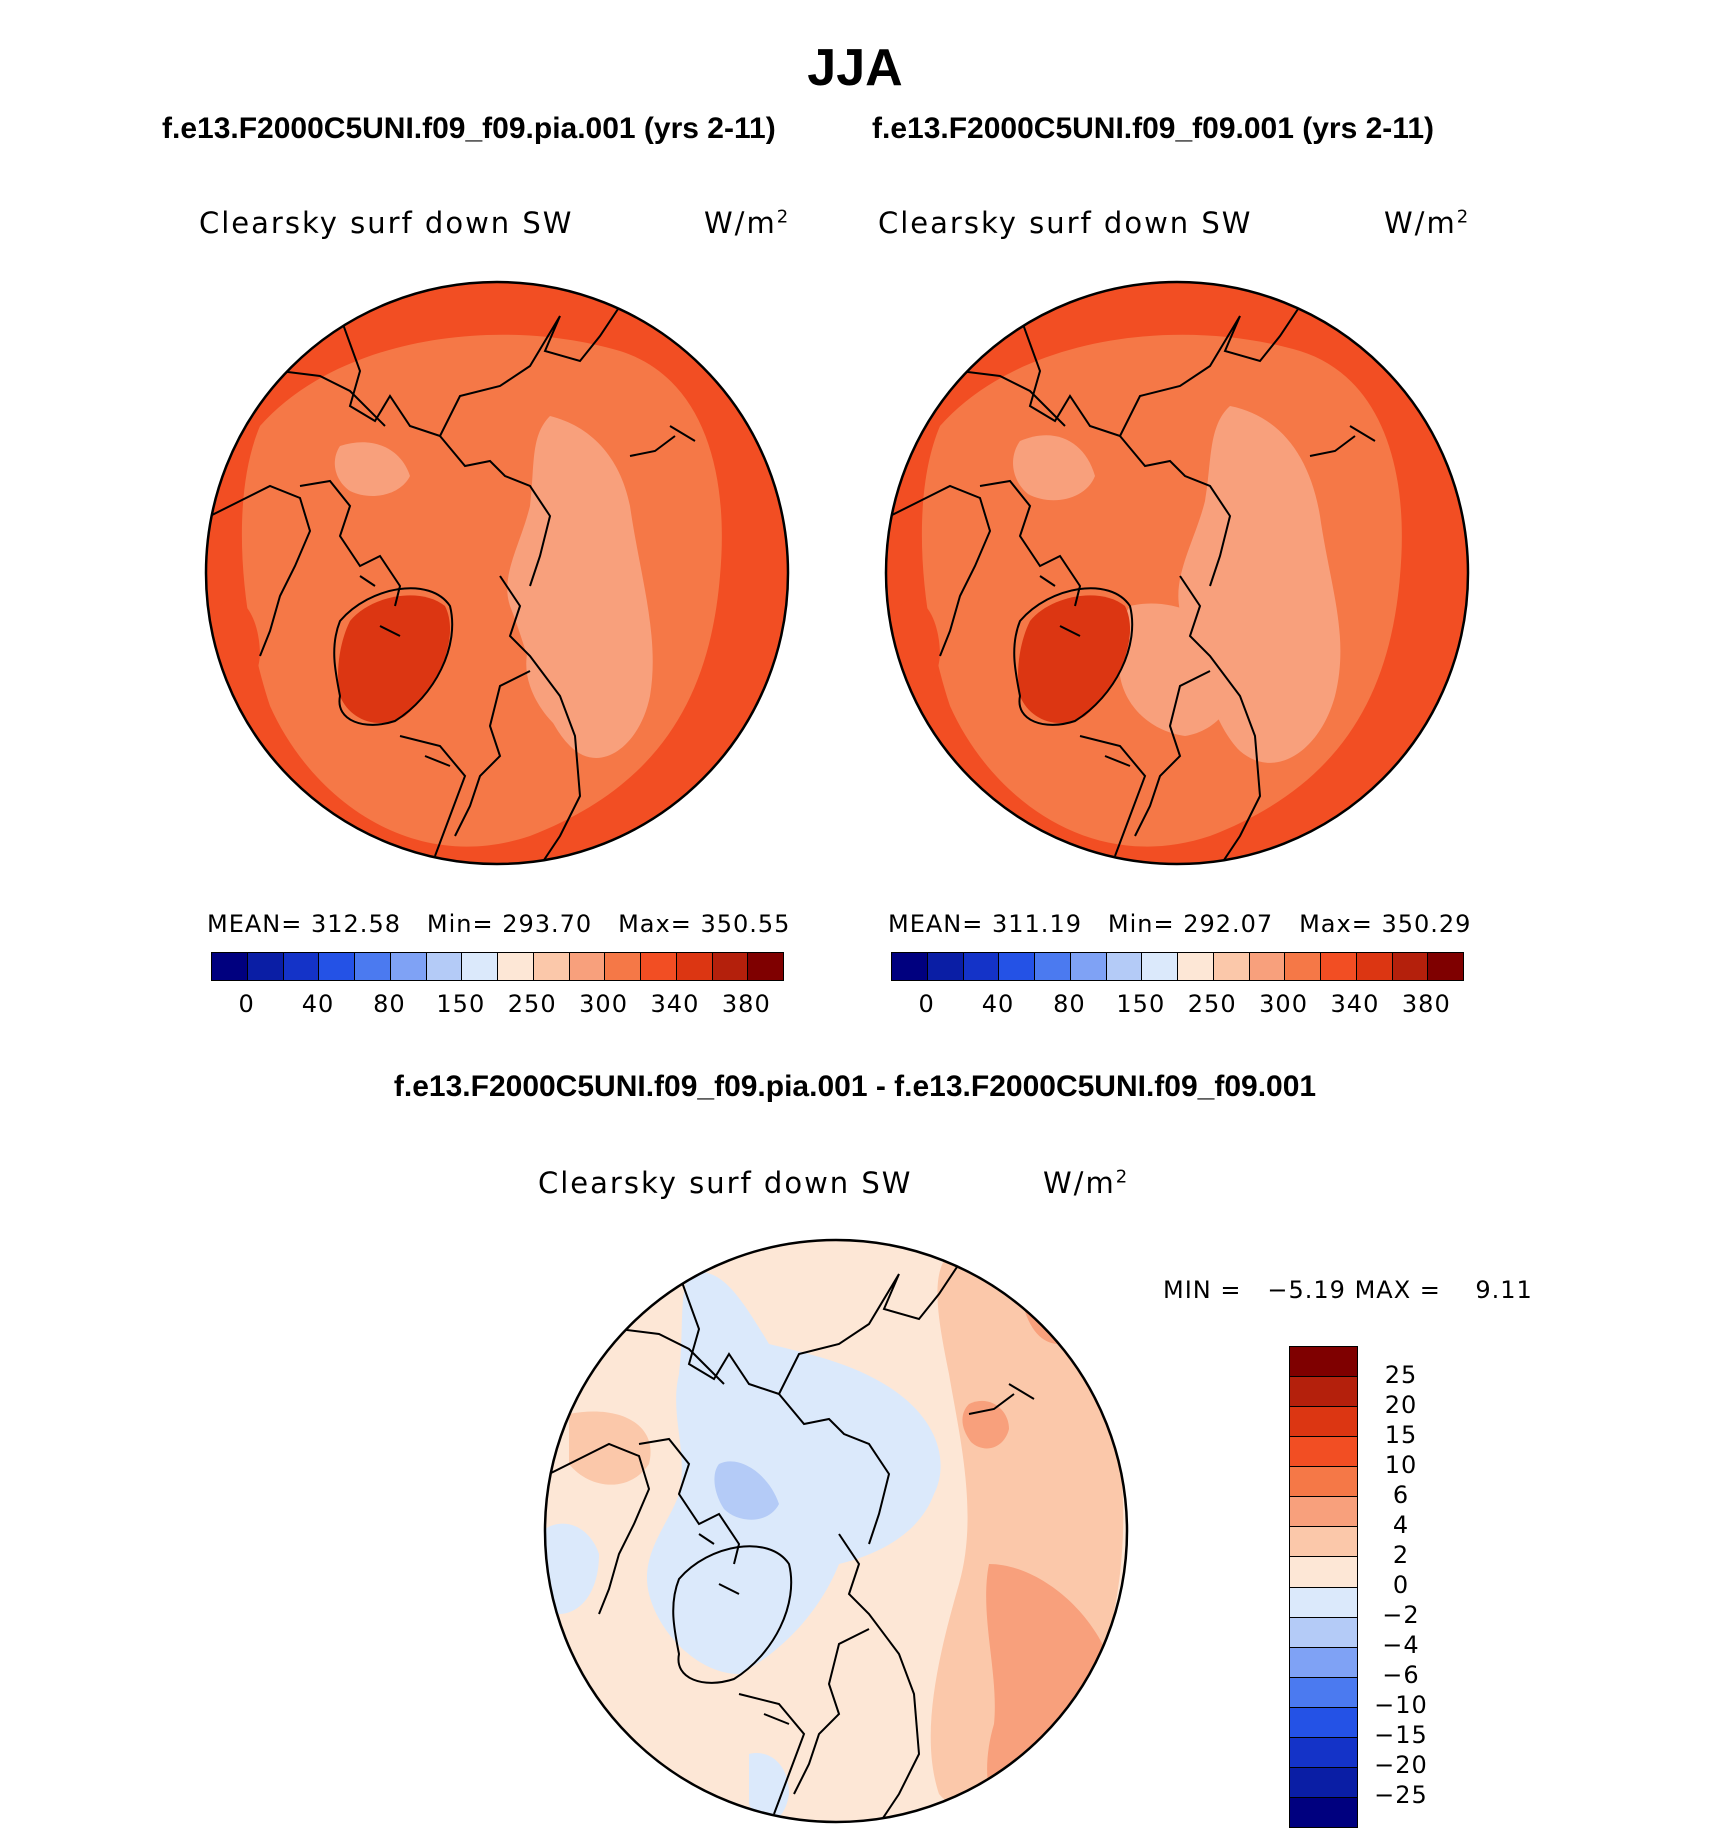 The width and height of the screenshot is (1710, 1840). Describe the element at coordinates (855, 68) in the screenshot. I see `season-title: JJA` at that location.